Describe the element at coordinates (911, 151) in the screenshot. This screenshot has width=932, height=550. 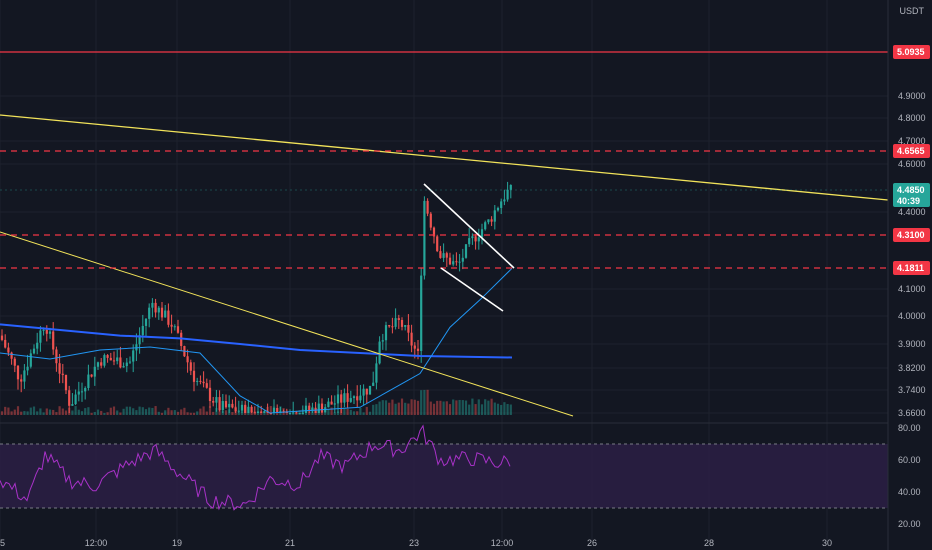
I see `price-tag-box` at that location.